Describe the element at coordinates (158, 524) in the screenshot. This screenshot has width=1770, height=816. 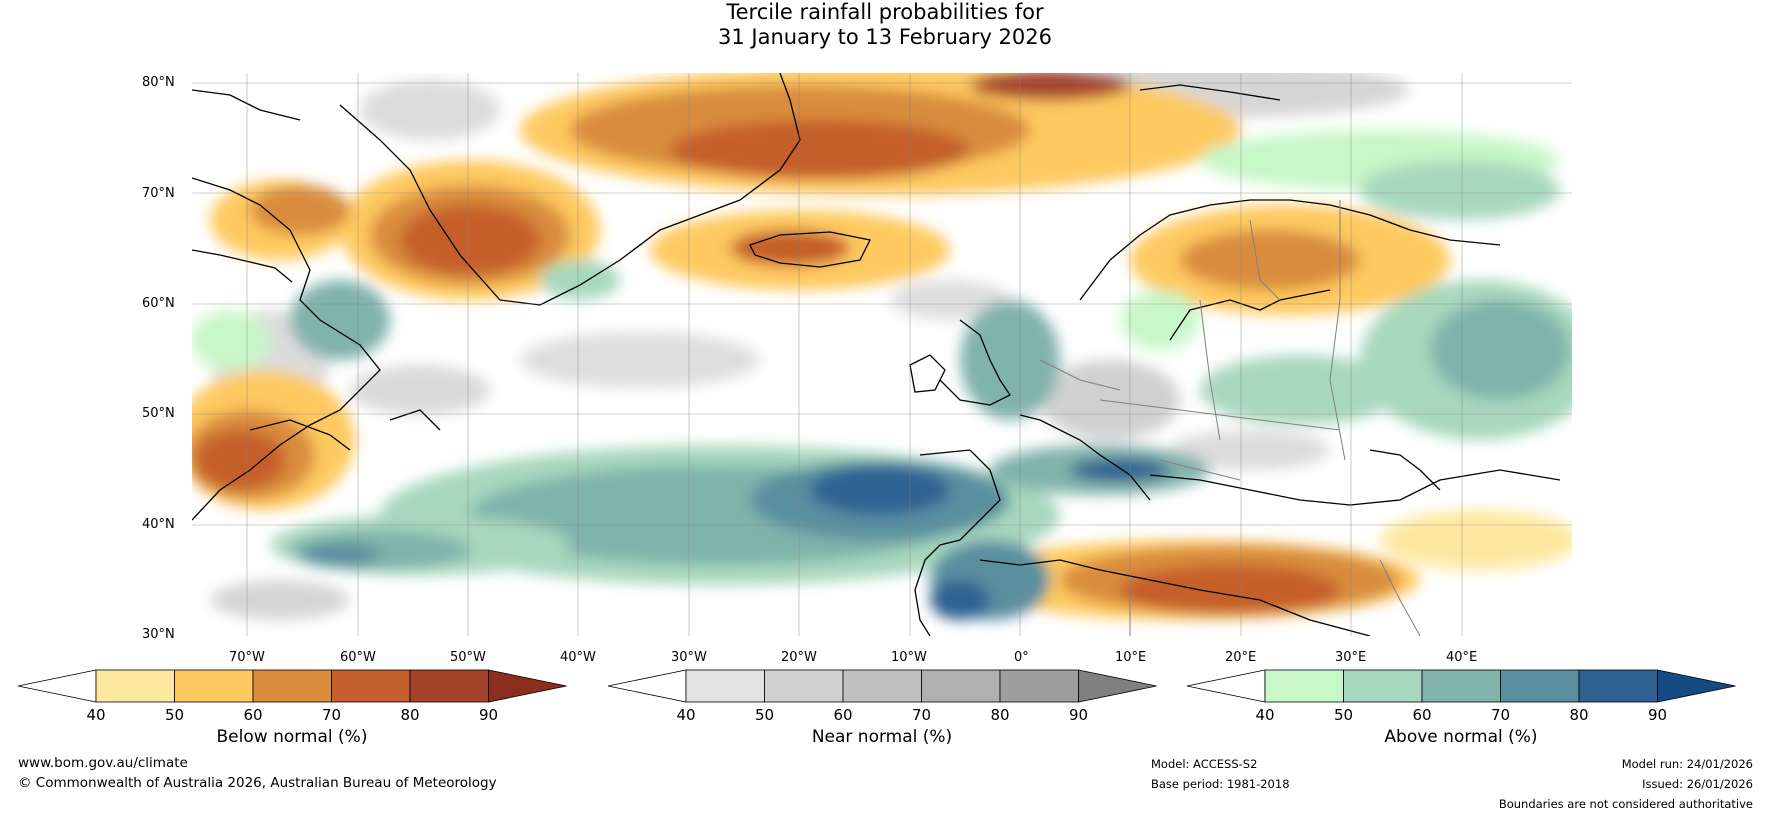
I see `lat-label: 40°N` at that location.